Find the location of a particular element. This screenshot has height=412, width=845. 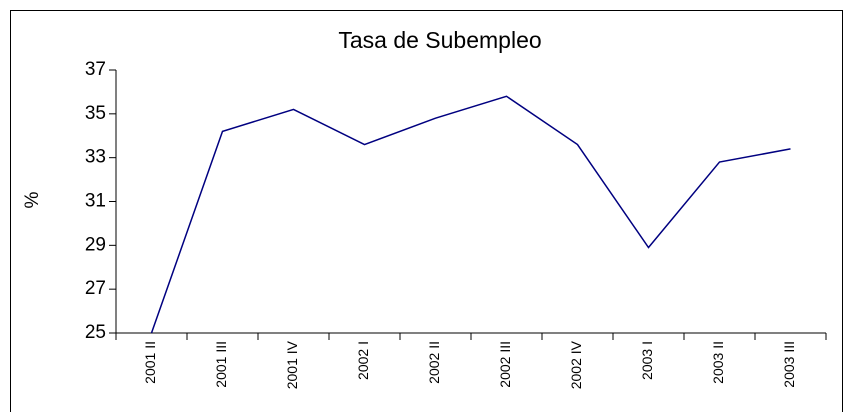

x-tick-label: 2002 I is located at coordinates (363, 360).